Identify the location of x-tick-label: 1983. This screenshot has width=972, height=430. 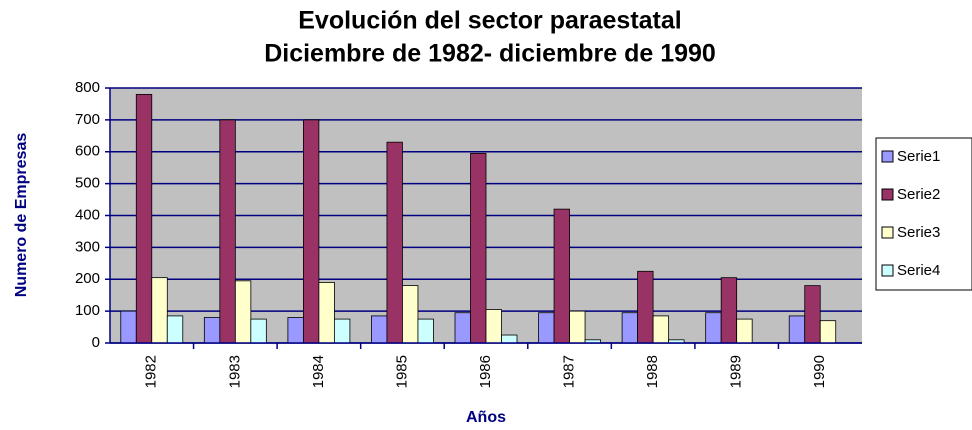
(234, 371).